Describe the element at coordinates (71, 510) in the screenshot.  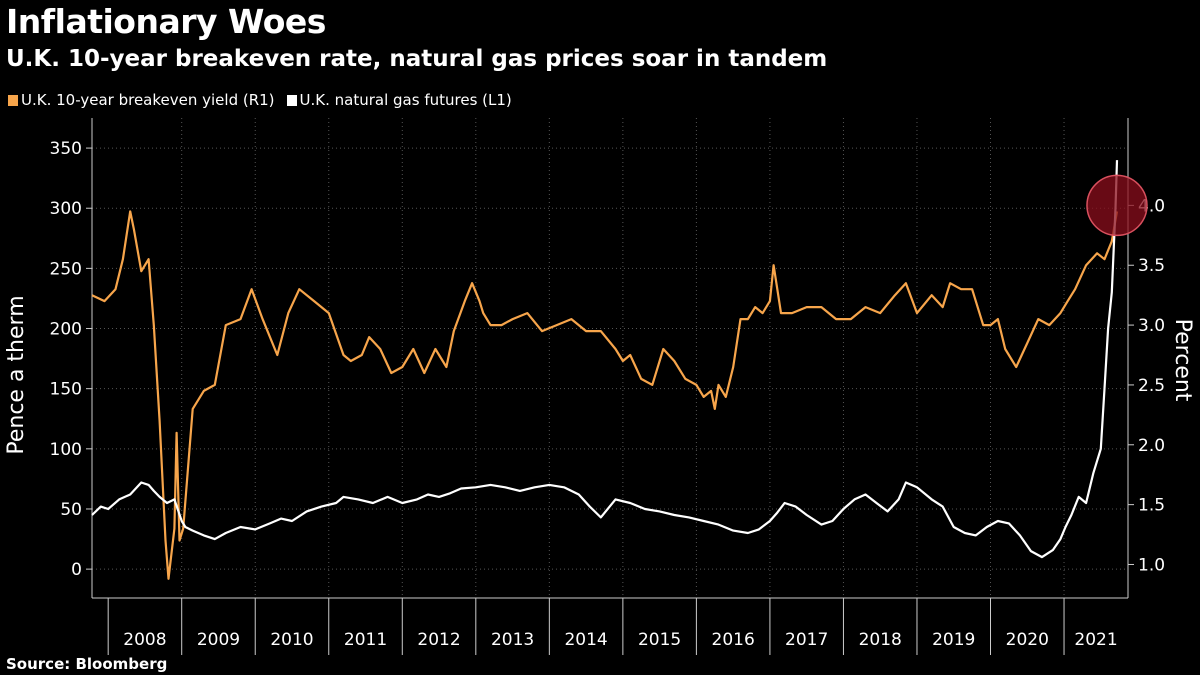
I see `y-left-tick-label-50: 50` at that location.